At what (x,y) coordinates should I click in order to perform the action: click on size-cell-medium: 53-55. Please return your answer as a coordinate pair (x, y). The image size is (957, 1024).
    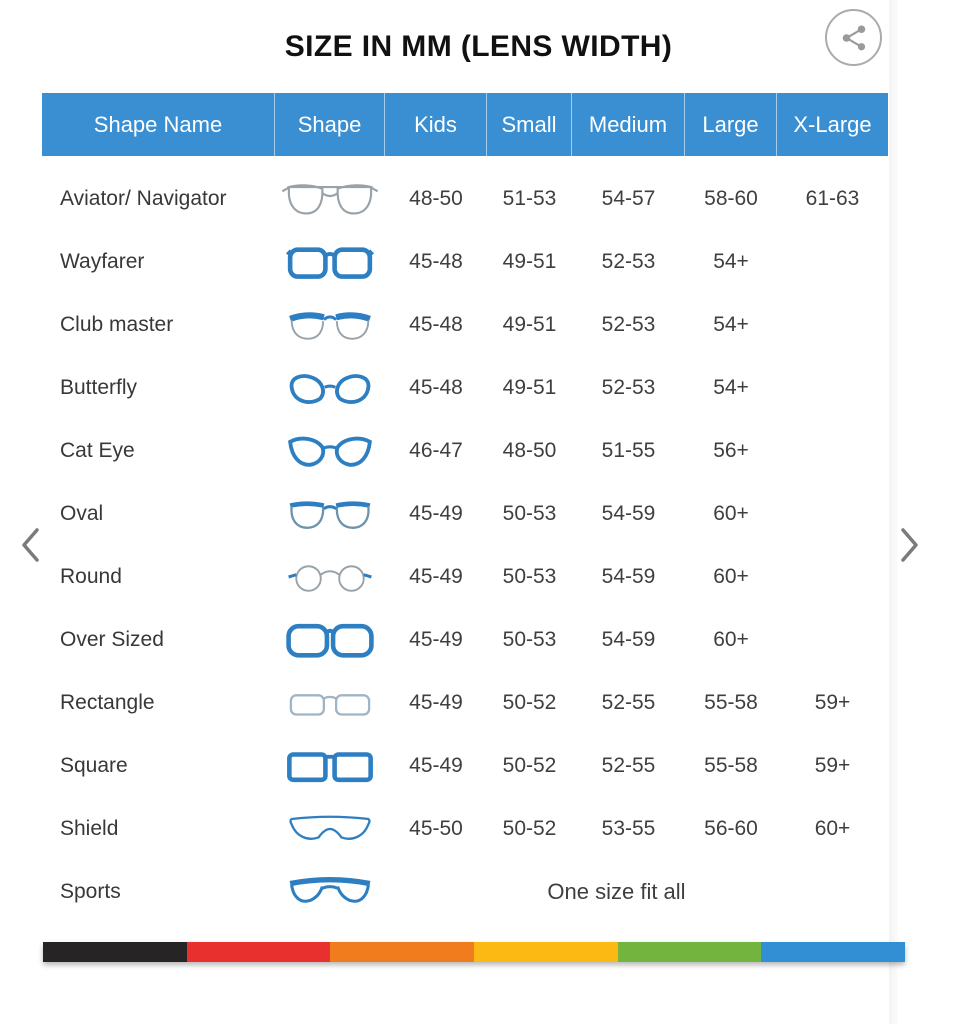
    Looking at the image, I should click on (628, 828).